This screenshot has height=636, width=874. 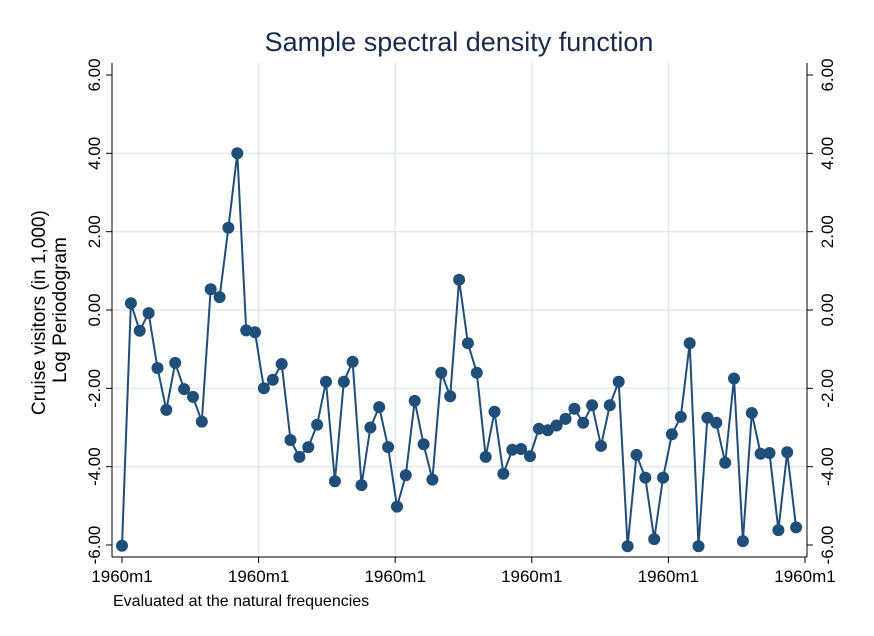 What do you see at coordinates (94, 309) in the screenshot?
I see `y-tick-label-left: 0.00` at bounding box center [94, 309].